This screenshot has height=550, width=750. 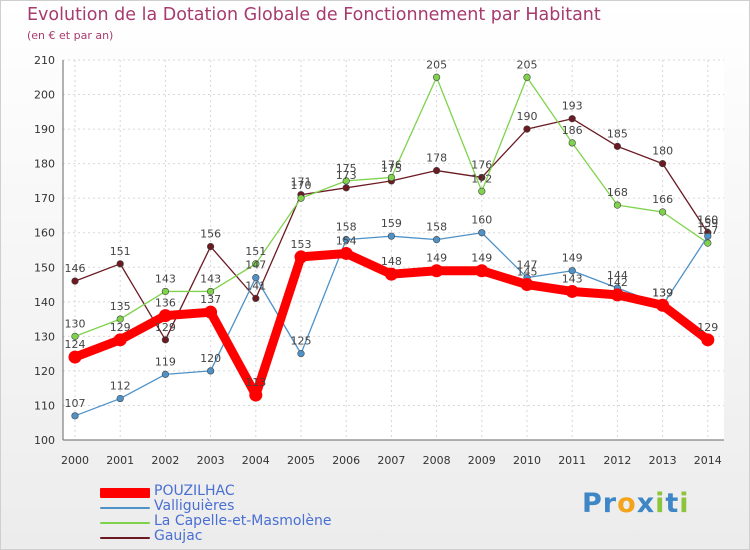 I want to click on data-label: 146, so click(x=75, y=268).